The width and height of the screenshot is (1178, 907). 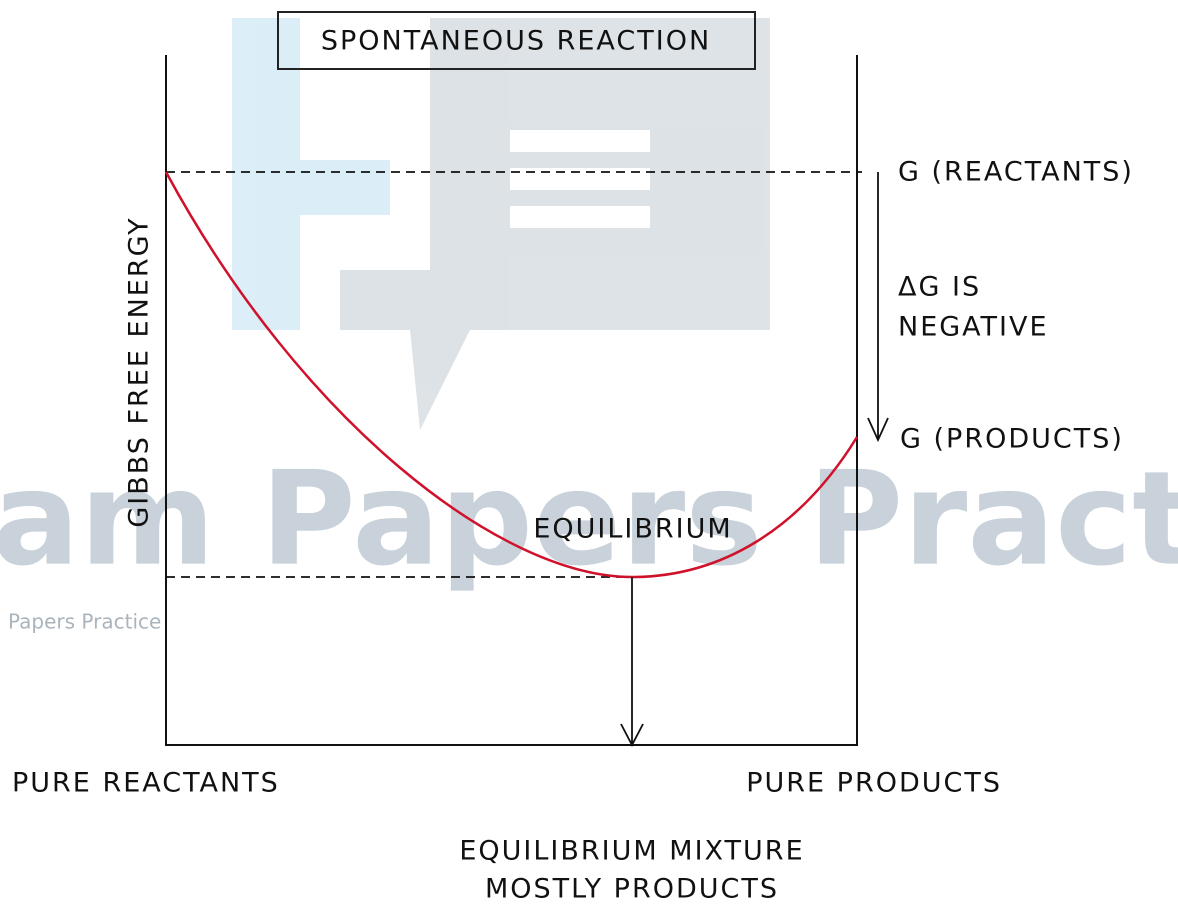 I want to click on watermark-small: Papers Practice, so click(x=84, y=622).